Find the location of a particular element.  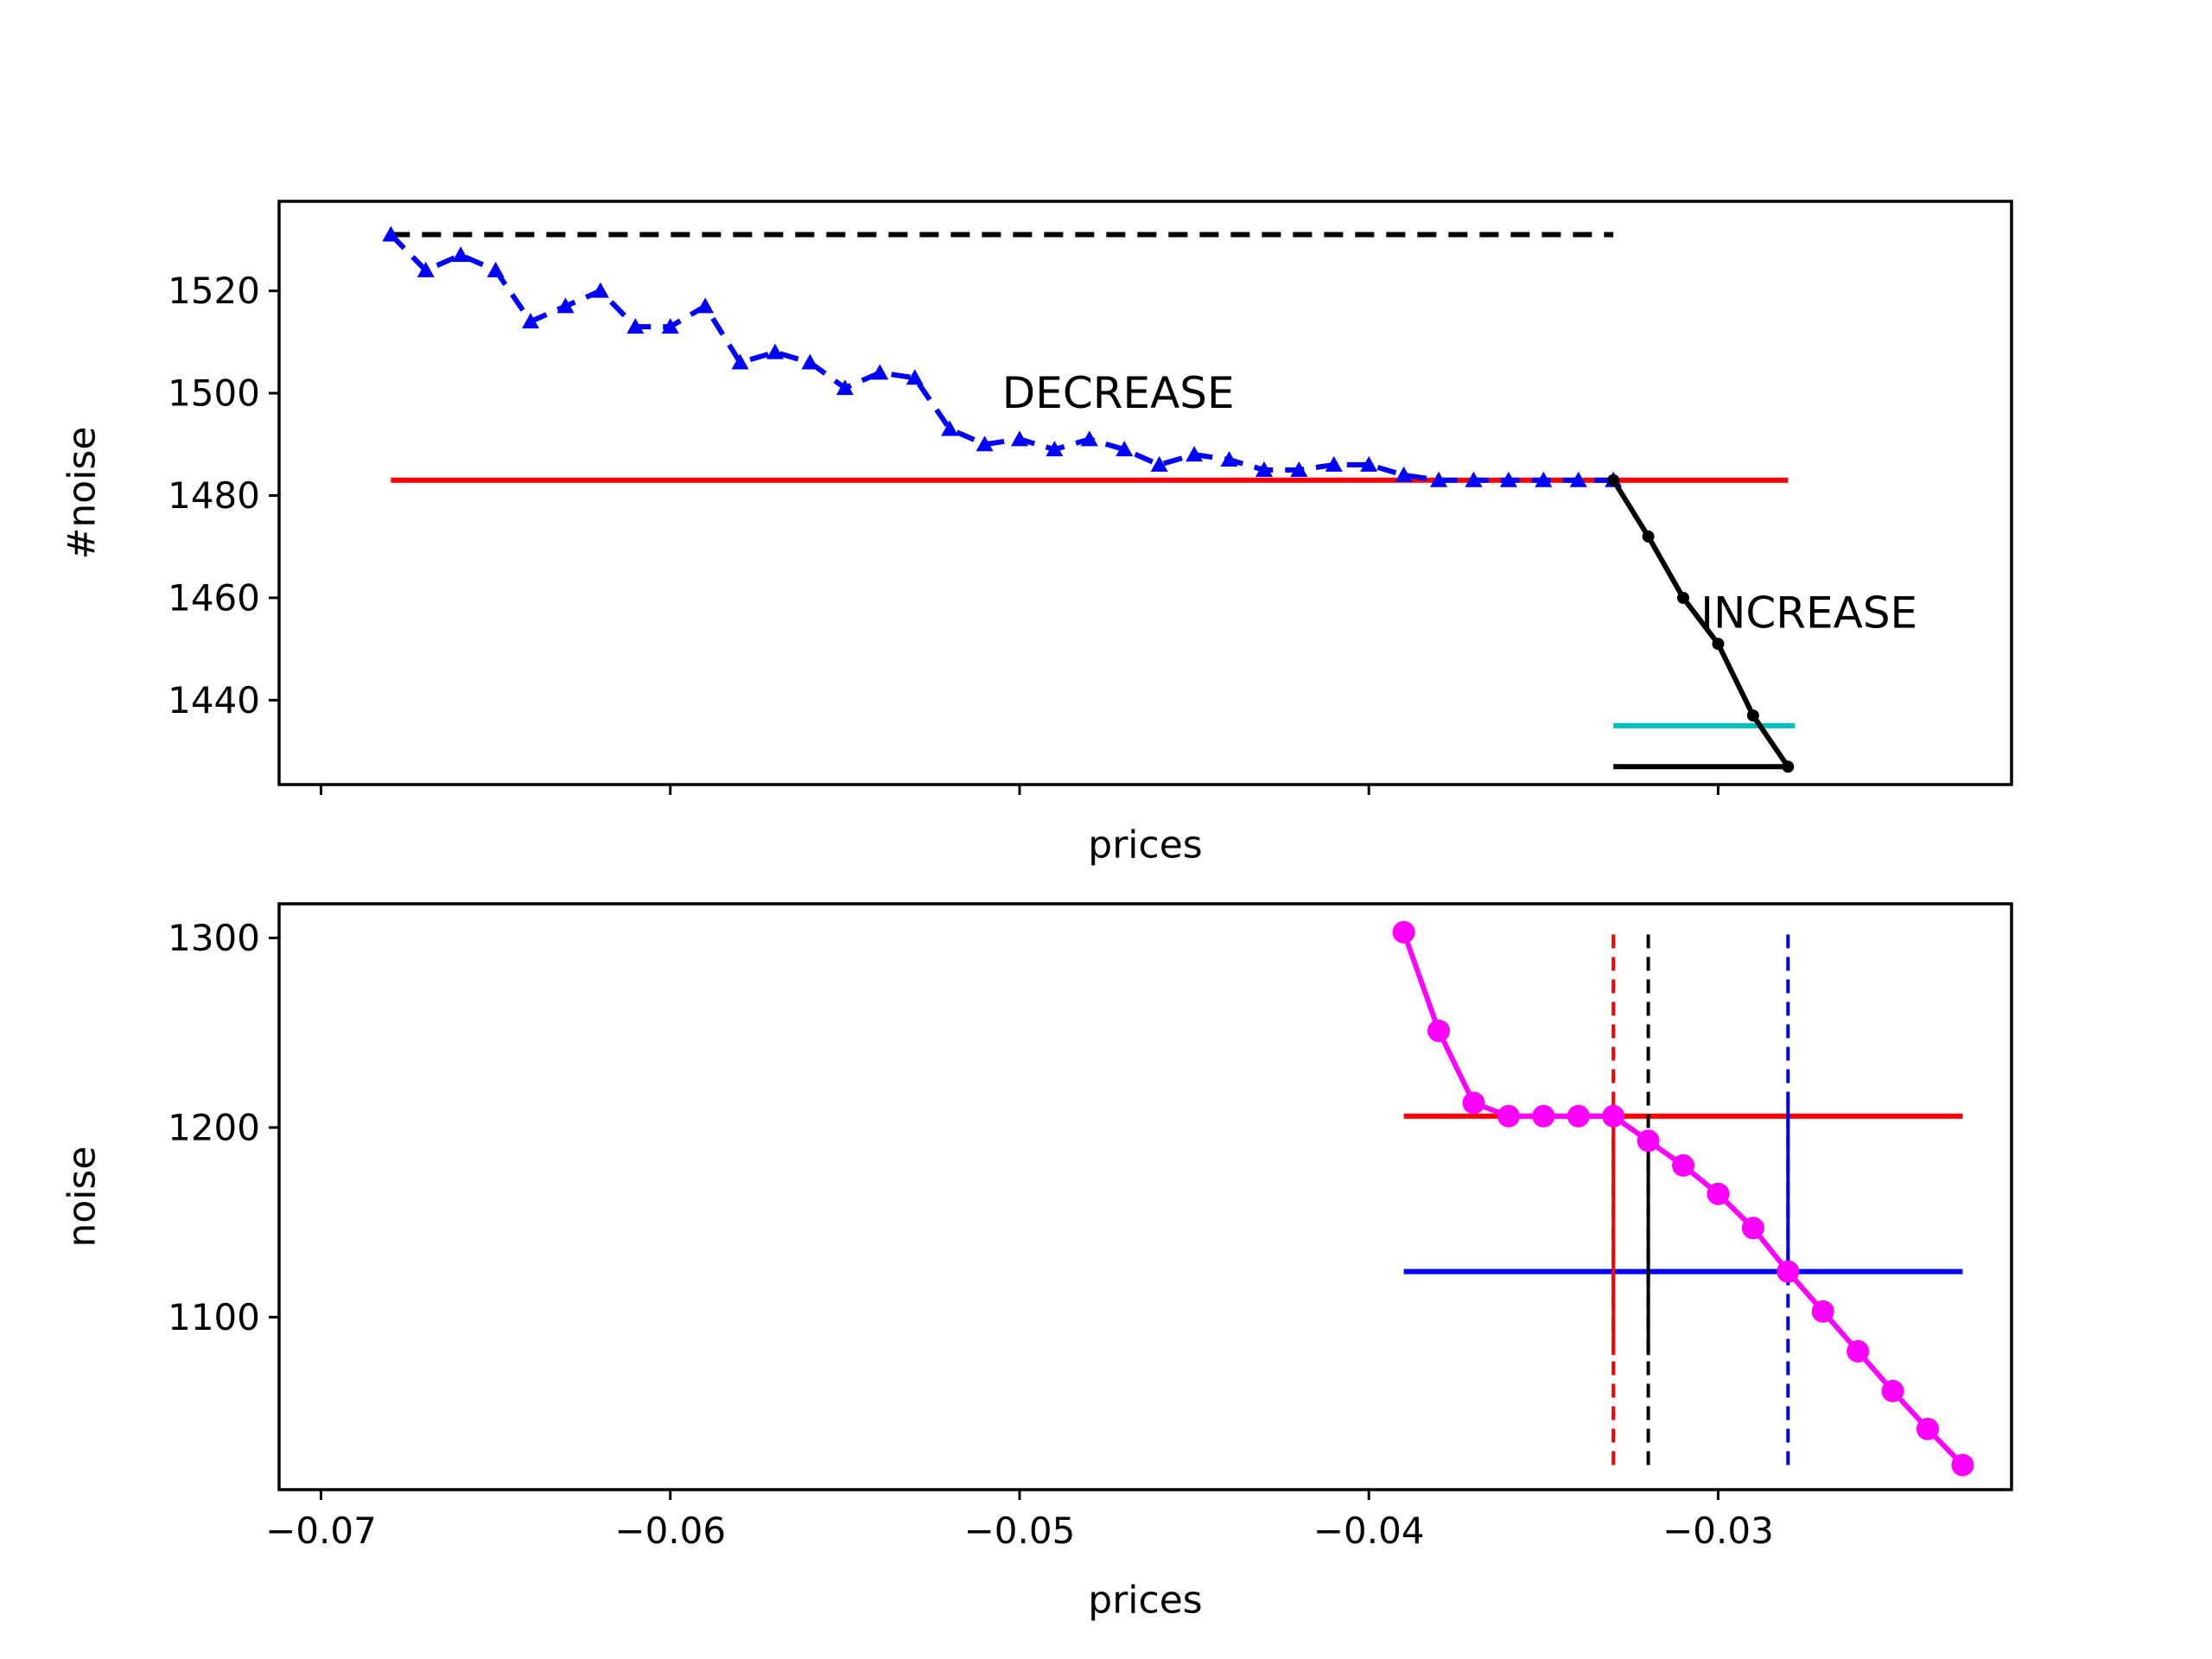

series-1-line is located at coordinates (1700, 623).